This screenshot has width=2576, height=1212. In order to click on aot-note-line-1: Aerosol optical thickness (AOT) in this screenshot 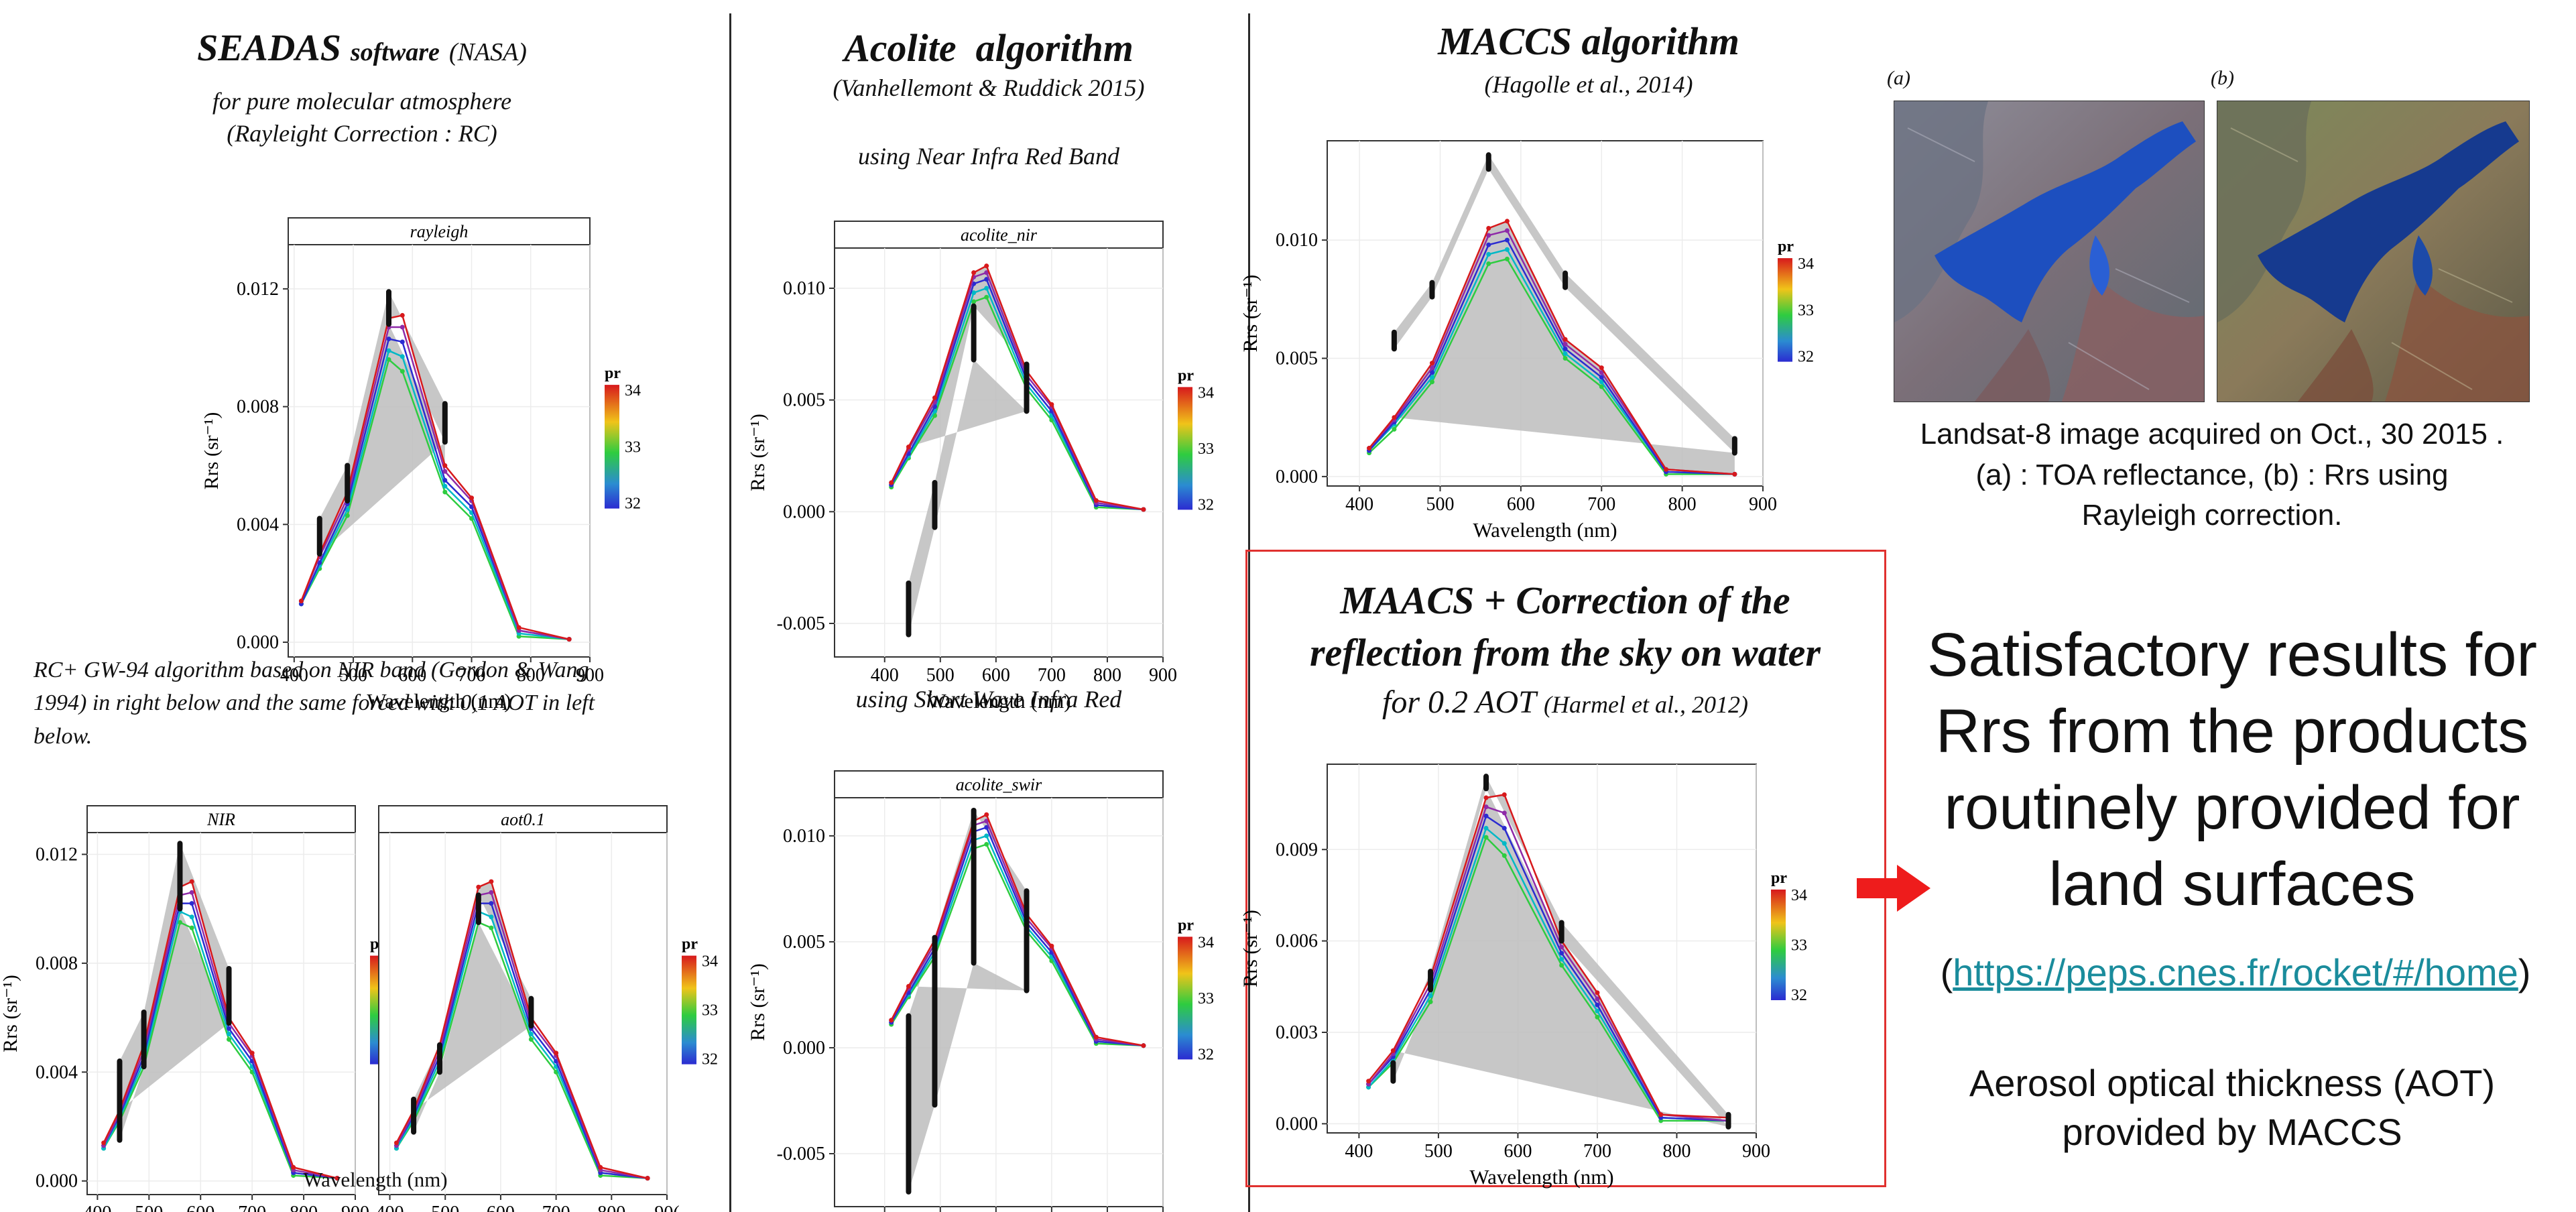, I will do `click(2232, 1083)`.